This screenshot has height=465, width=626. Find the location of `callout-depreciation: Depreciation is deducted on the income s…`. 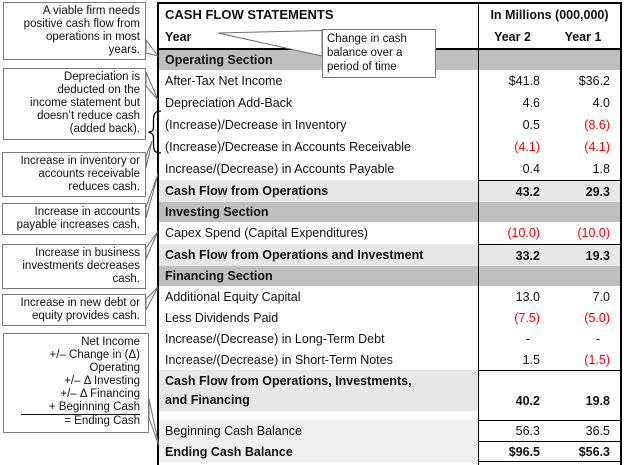

callout-depreciation: Depreciation is deducted on the income s… is located at coordinates (74, 104).